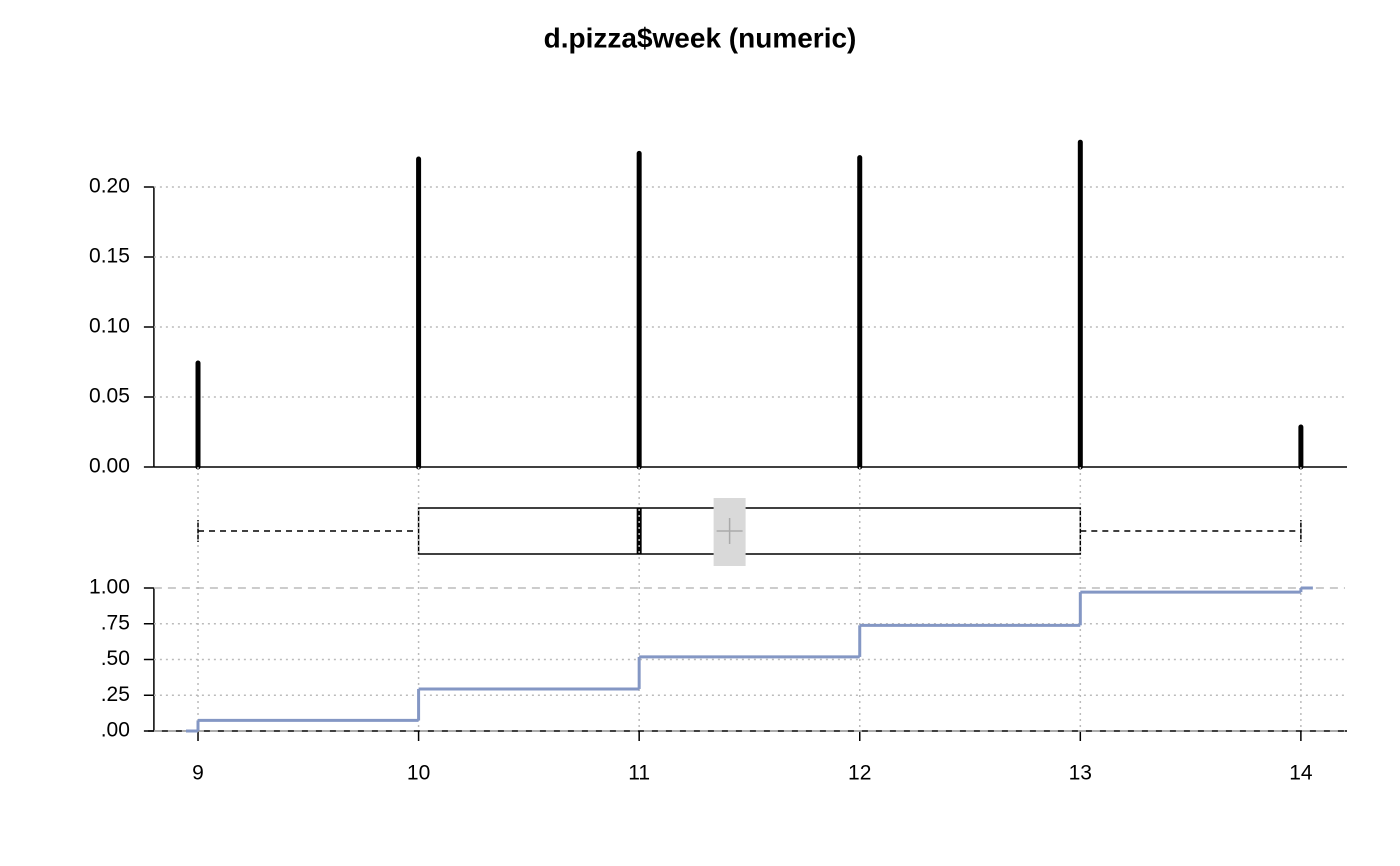 The height and width of the screenshot is (866, 1400). Describe the element at coordinates (109, 466) in the screenshot. I see `y-tick-label: 0.00` at that location.